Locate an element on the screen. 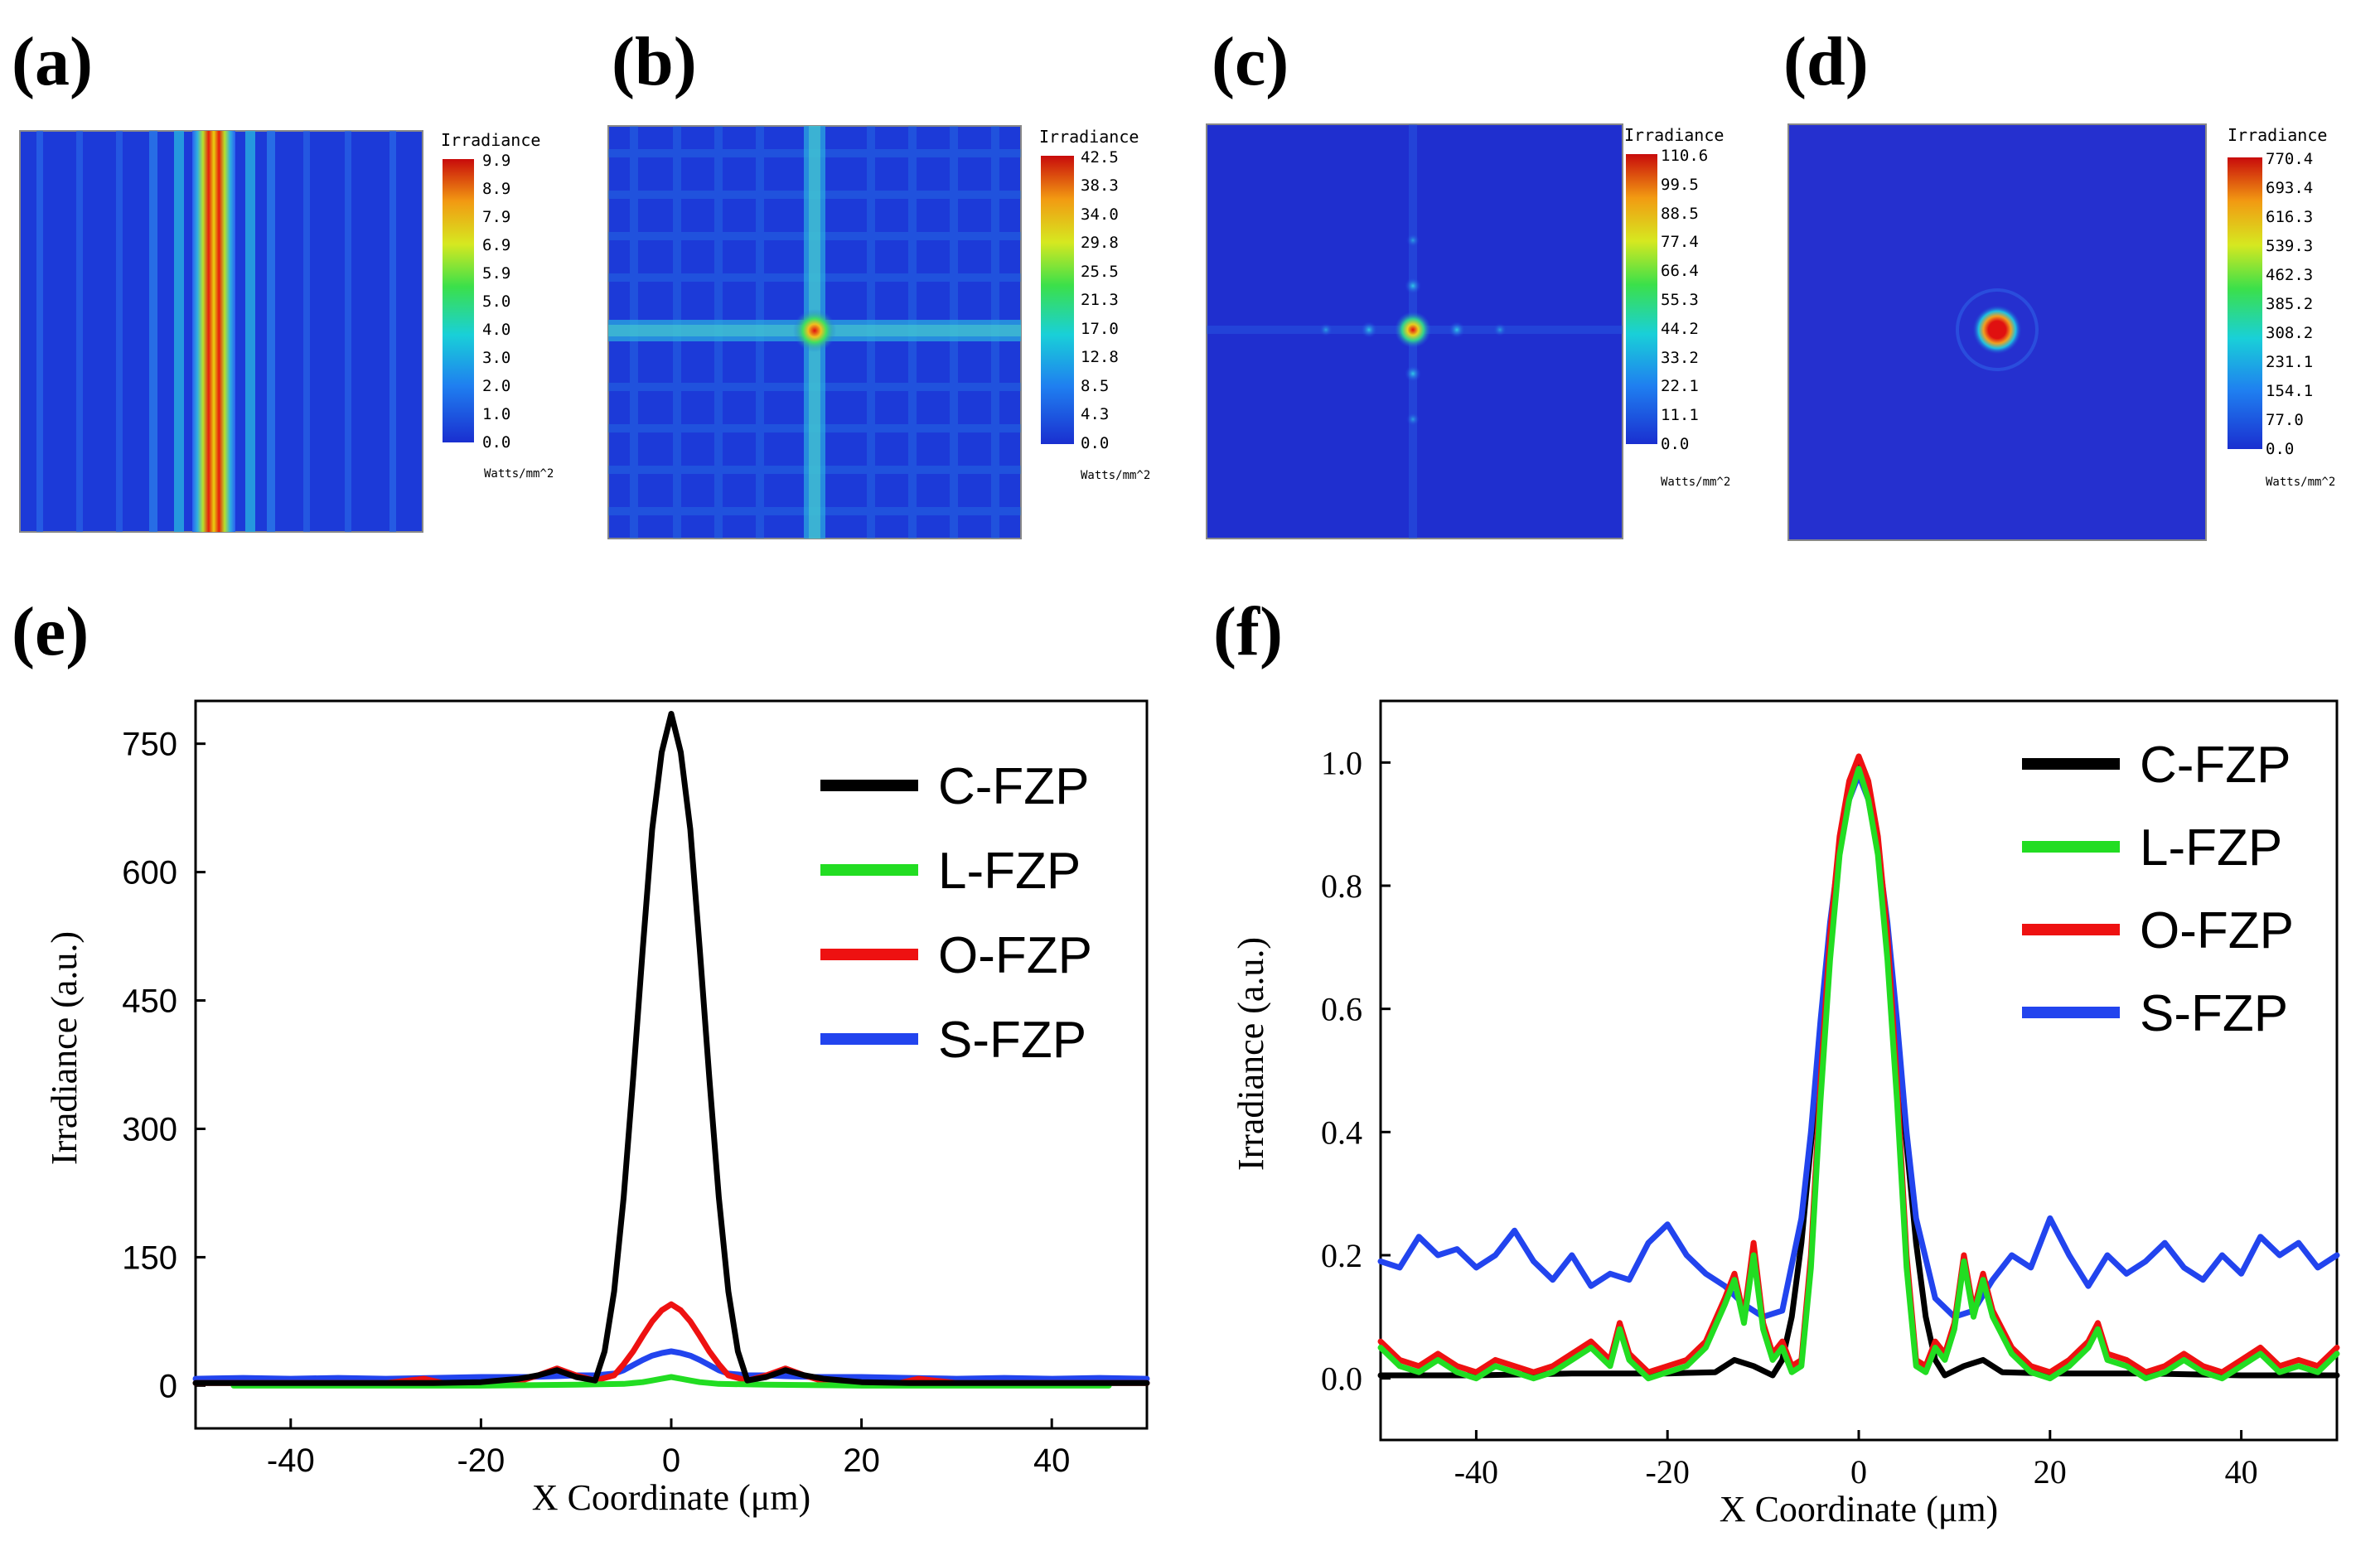 The width and height of the screenshot is (2380, 1551). cb-tick: 5.0 is located at coordinates (496, 302).